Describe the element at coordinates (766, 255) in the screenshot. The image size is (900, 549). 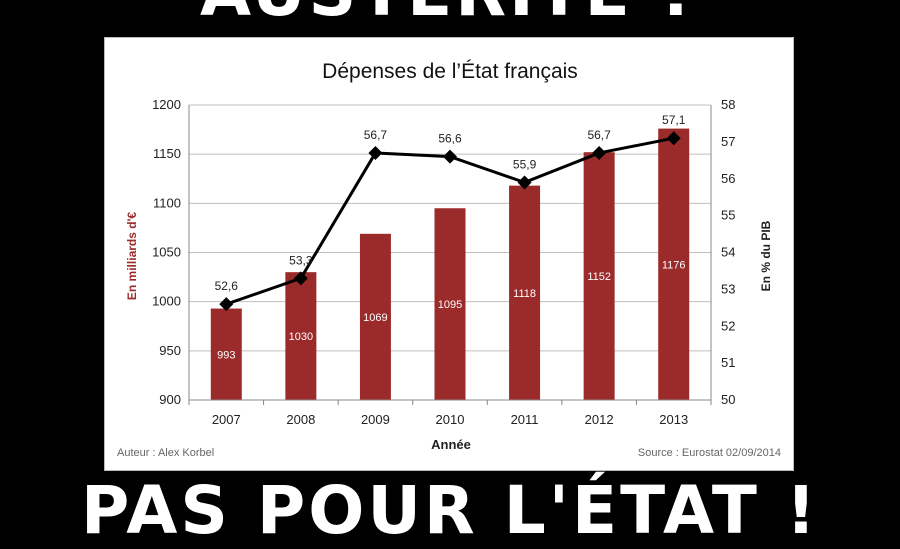
I see `y2-axis-label: En % du PIB` at that location.